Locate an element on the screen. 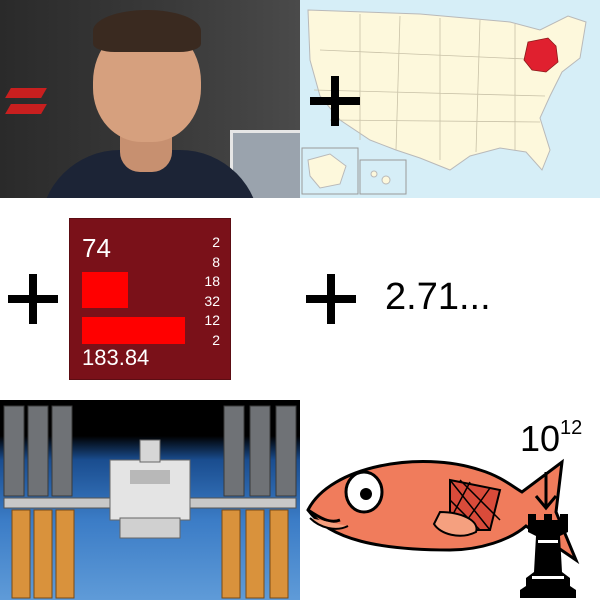 The height and width of the screenshot is (600, 600). shell-count: 8 is located at coordinates (216, 261).